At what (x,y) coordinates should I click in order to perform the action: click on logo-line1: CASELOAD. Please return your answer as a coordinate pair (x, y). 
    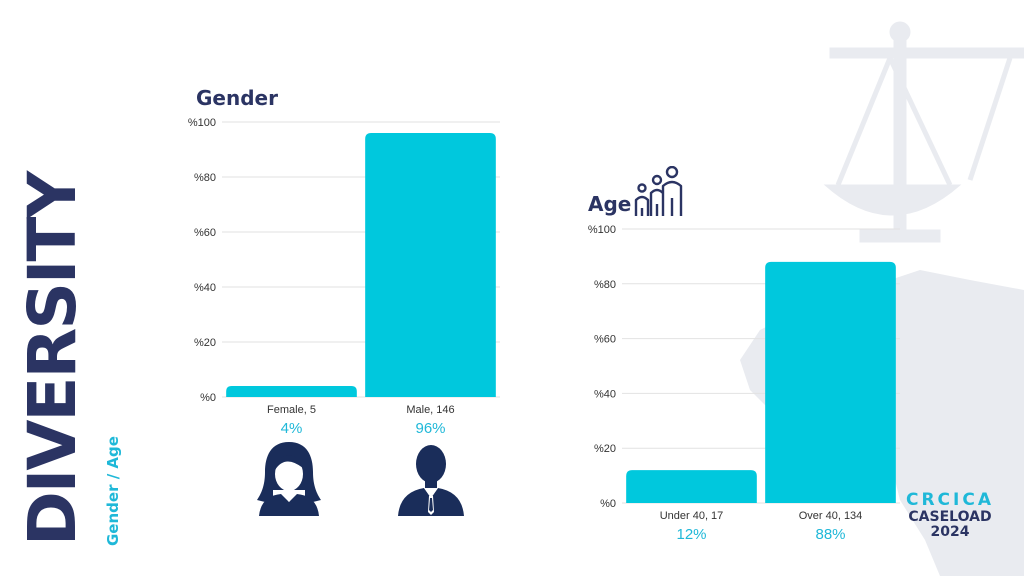
    Looking at the image, I should click on (950, 516).